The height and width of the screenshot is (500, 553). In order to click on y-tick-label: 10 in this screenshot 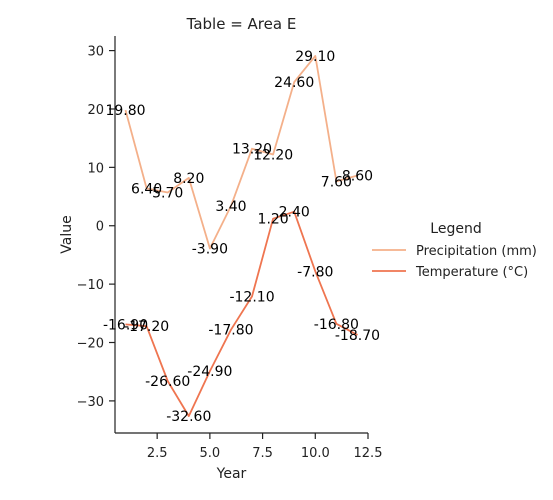, I will do `click(95, 168)`.